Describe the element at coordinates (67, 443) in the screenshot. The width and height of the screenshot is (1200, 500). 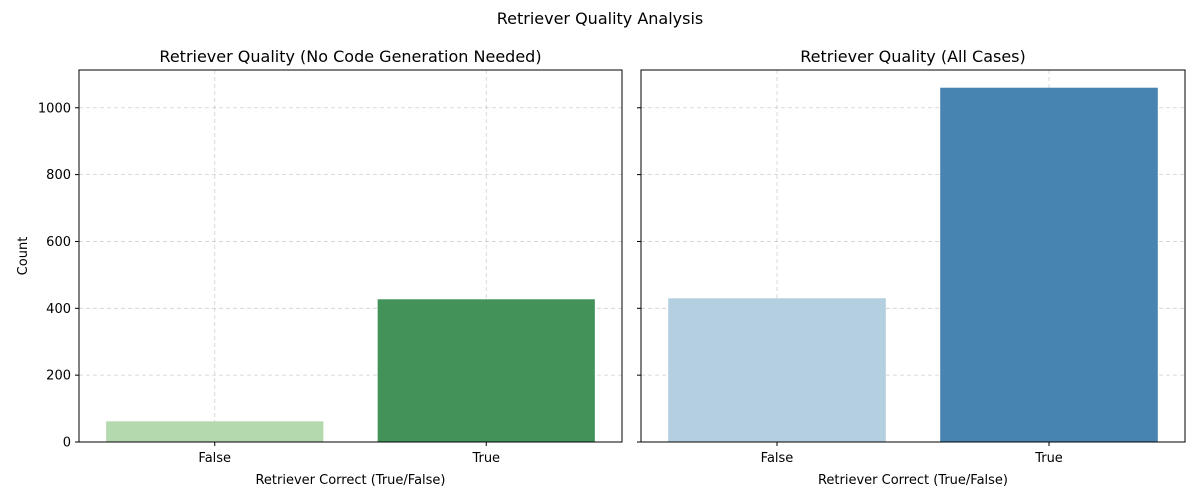
I see `y-tick-label: 0` at that location.